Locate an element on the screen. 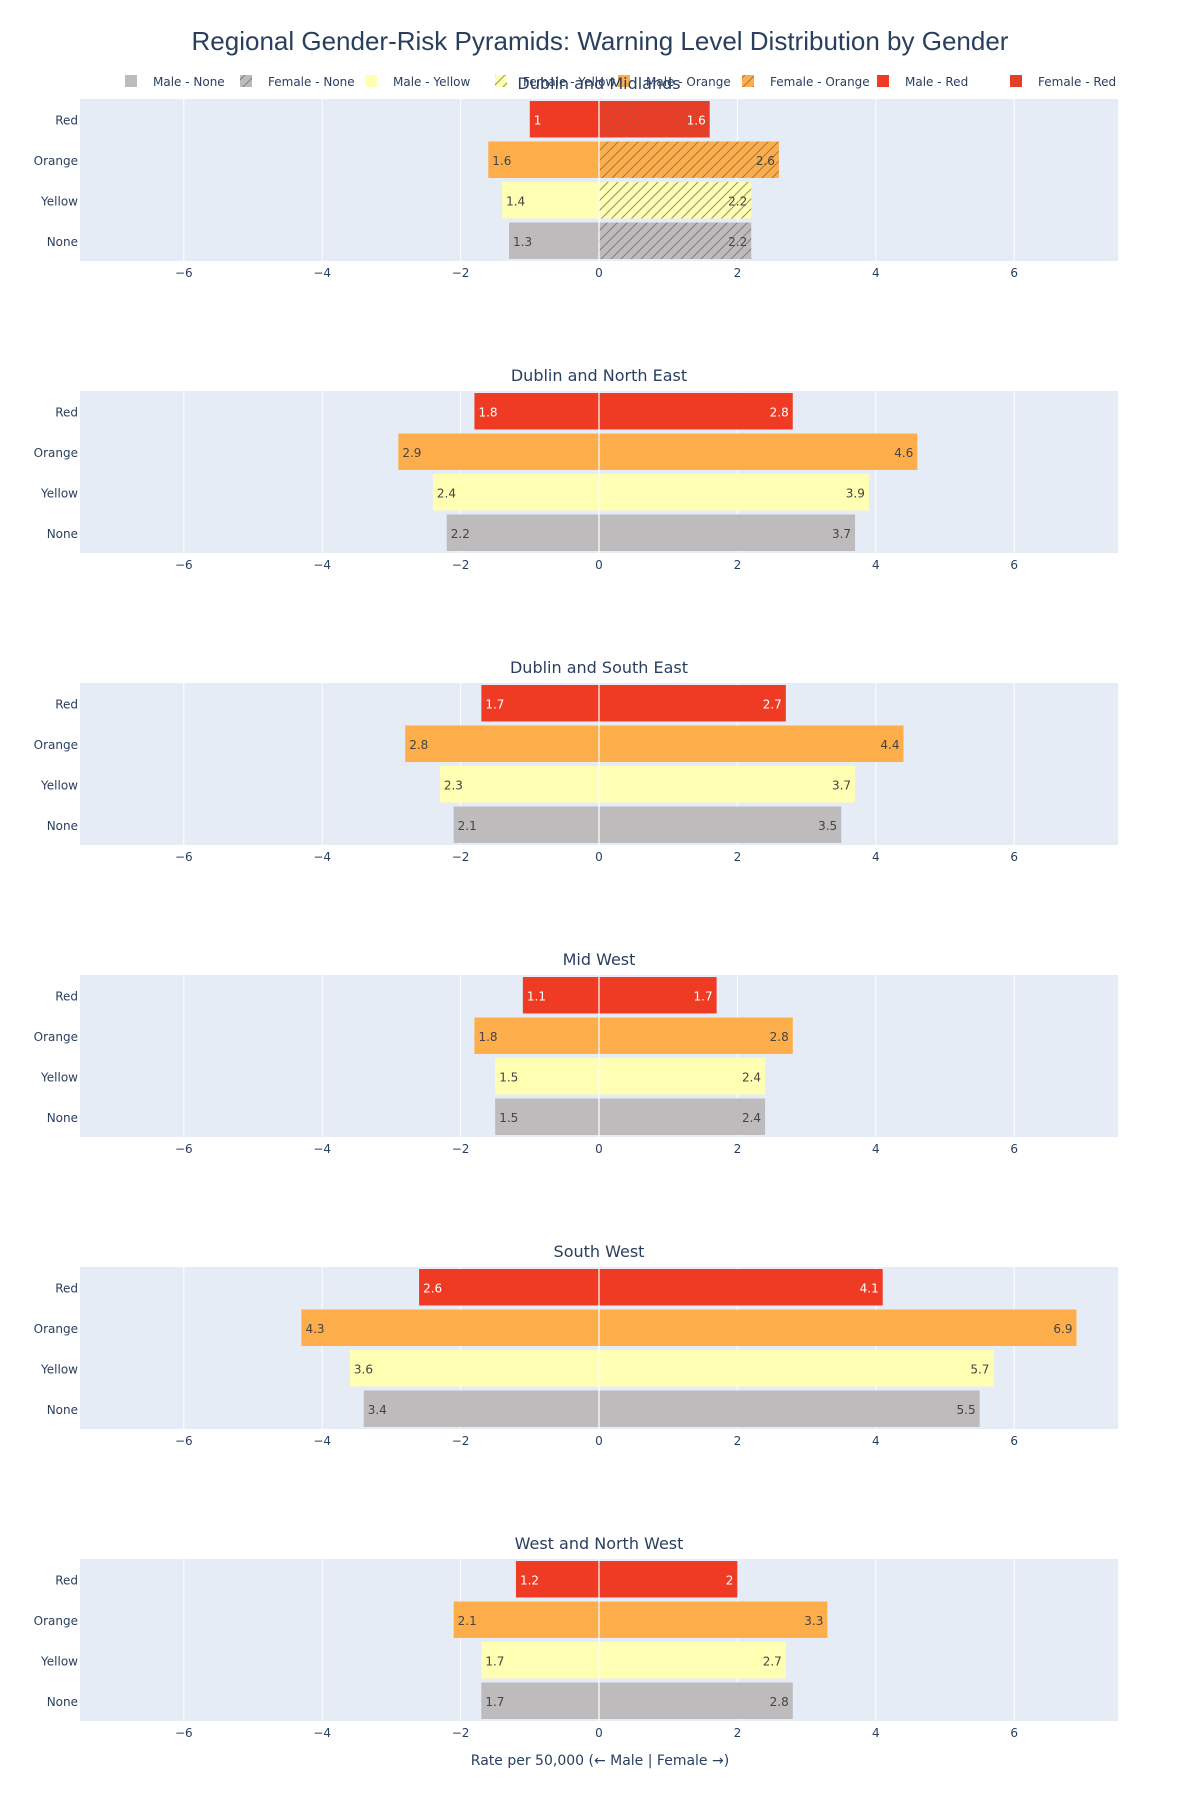 Image resolution: width=1200 pixels, height=1800 pixels. legend-swatch-male-orange is located at coordinates (624, 81).